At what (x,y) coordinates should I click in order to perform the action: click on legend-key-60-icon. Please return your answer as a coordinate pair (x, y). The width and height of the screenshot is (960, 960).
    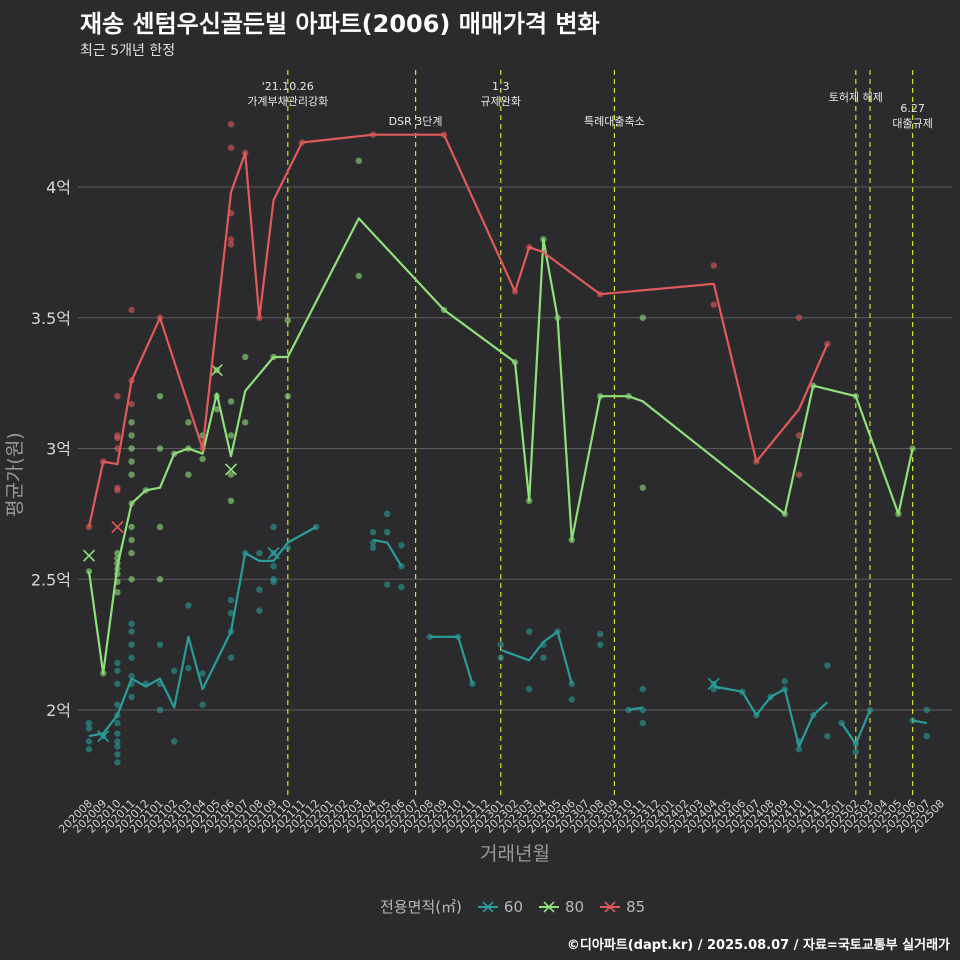
    Looking at the image, I should click on (487, 906).